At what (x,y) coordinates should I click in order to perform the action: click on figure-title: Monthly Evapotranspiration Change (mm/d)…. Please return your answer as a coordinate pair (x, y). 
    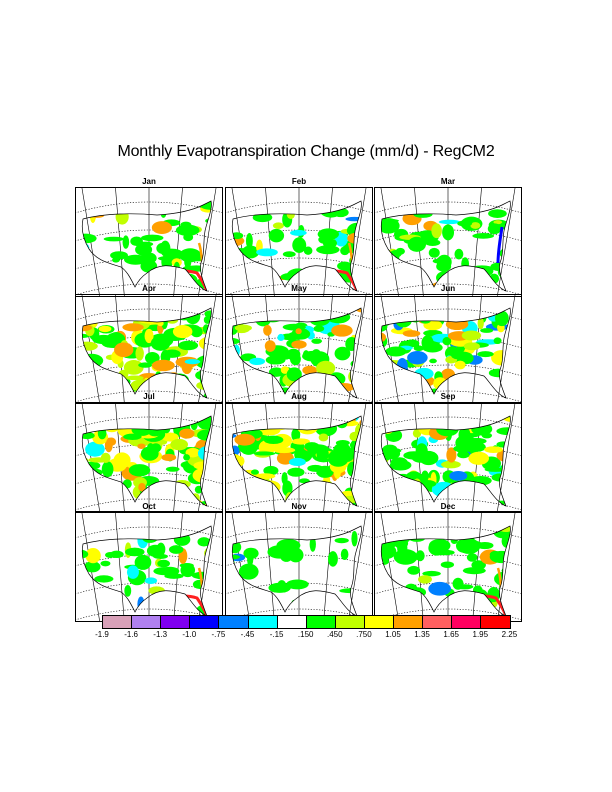
    Looking at the image, I should click on (306, 151).